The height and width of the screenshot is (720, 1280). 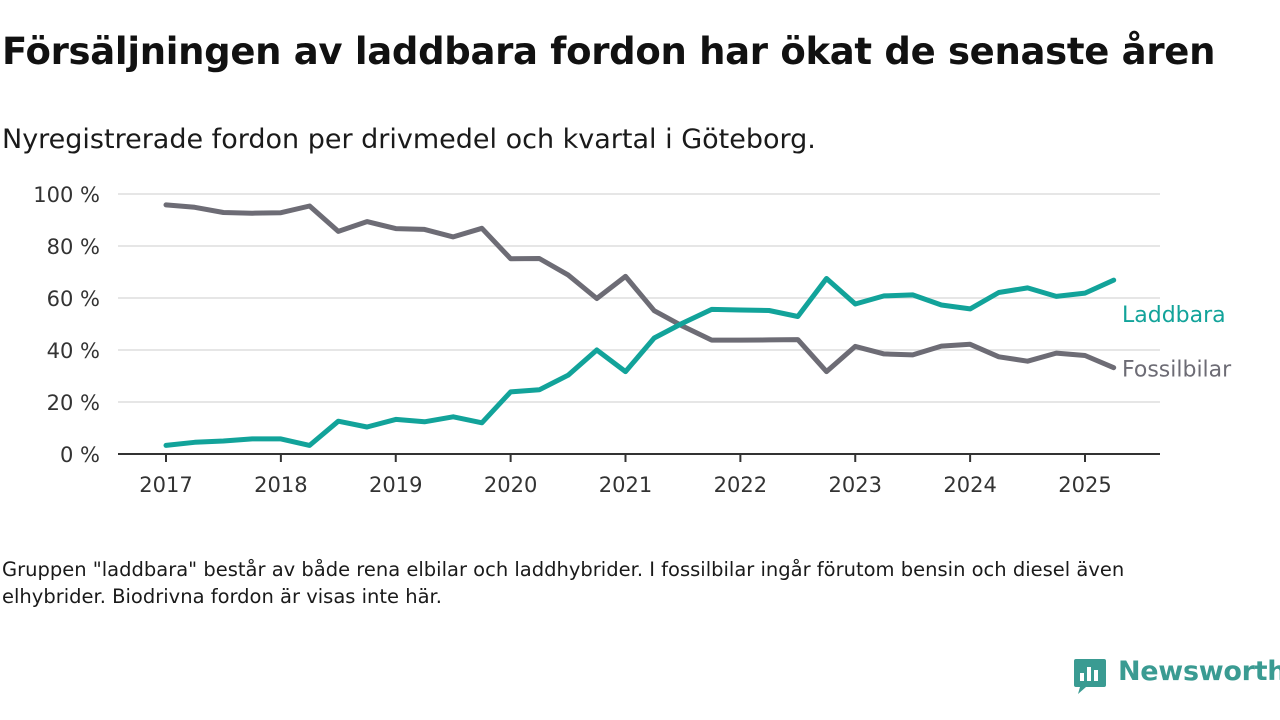 What do you see at coordinates (625, 485) in the screenshot?
I see `x-tick-label: 2021` at bounding box center [625, 485].